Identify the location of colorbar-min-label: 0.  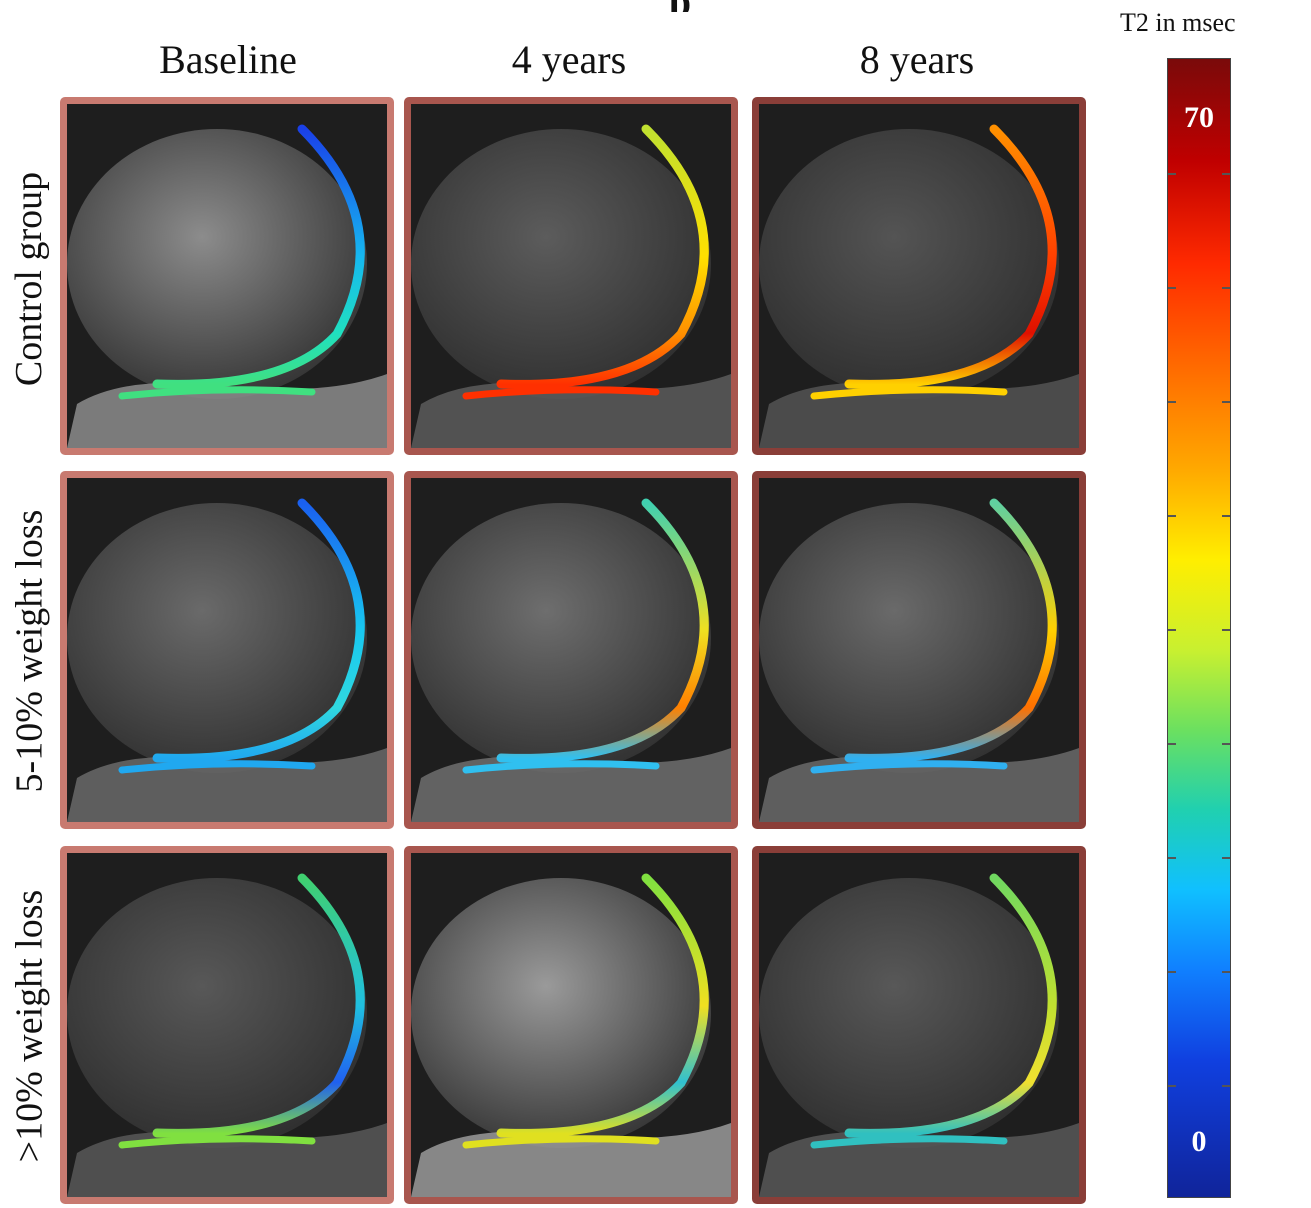
(1199, 1141).